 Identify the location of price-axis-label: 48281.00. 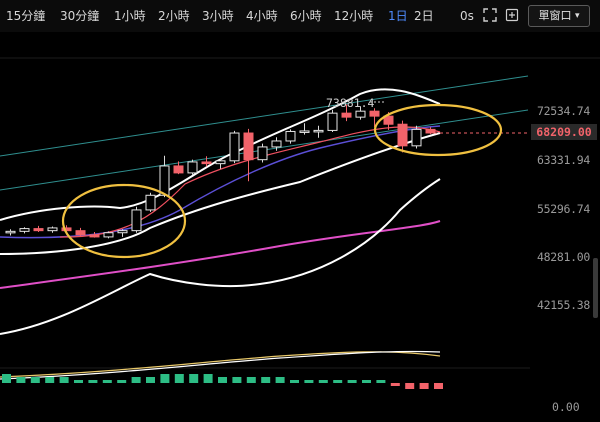
(563, 257).